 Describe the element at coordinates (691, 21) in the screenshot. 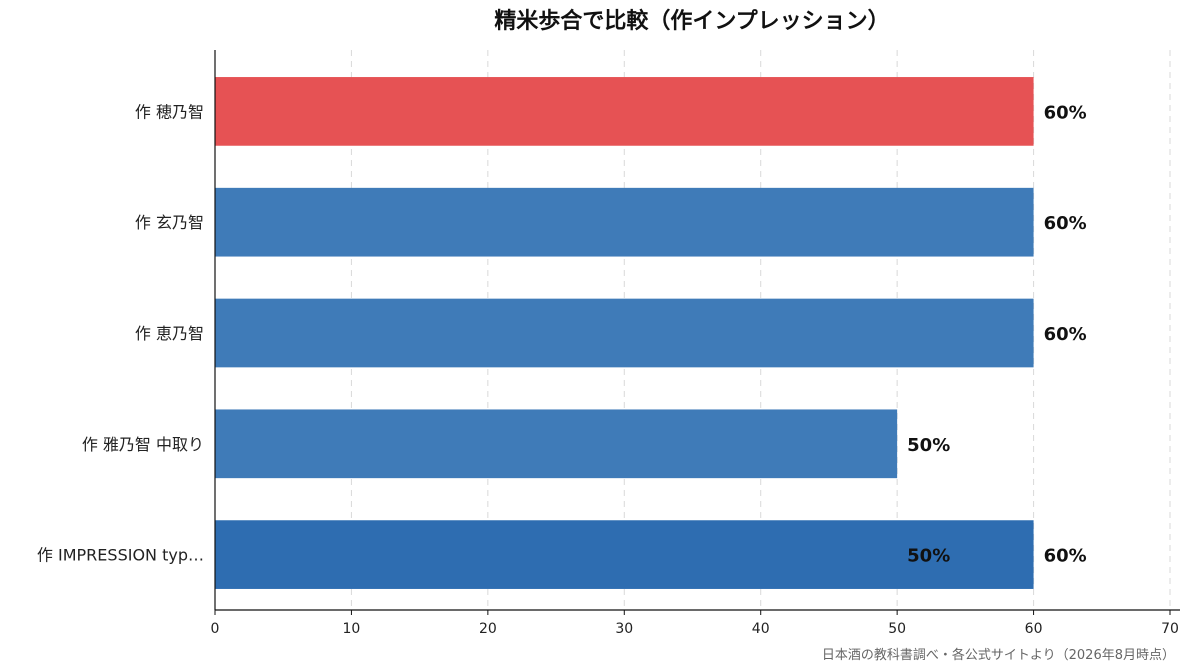

I see `chart-title: 精米歩合で比較（作インプレッション）` at that location.